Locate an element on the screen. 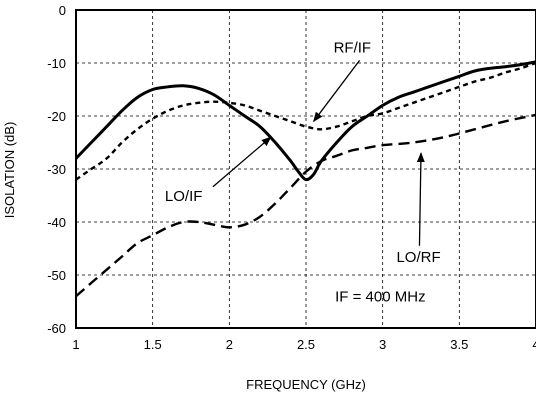 The height and width of the screenshot is (396, 536). y-tick-label: -20 is located at coordinates (56, 116).